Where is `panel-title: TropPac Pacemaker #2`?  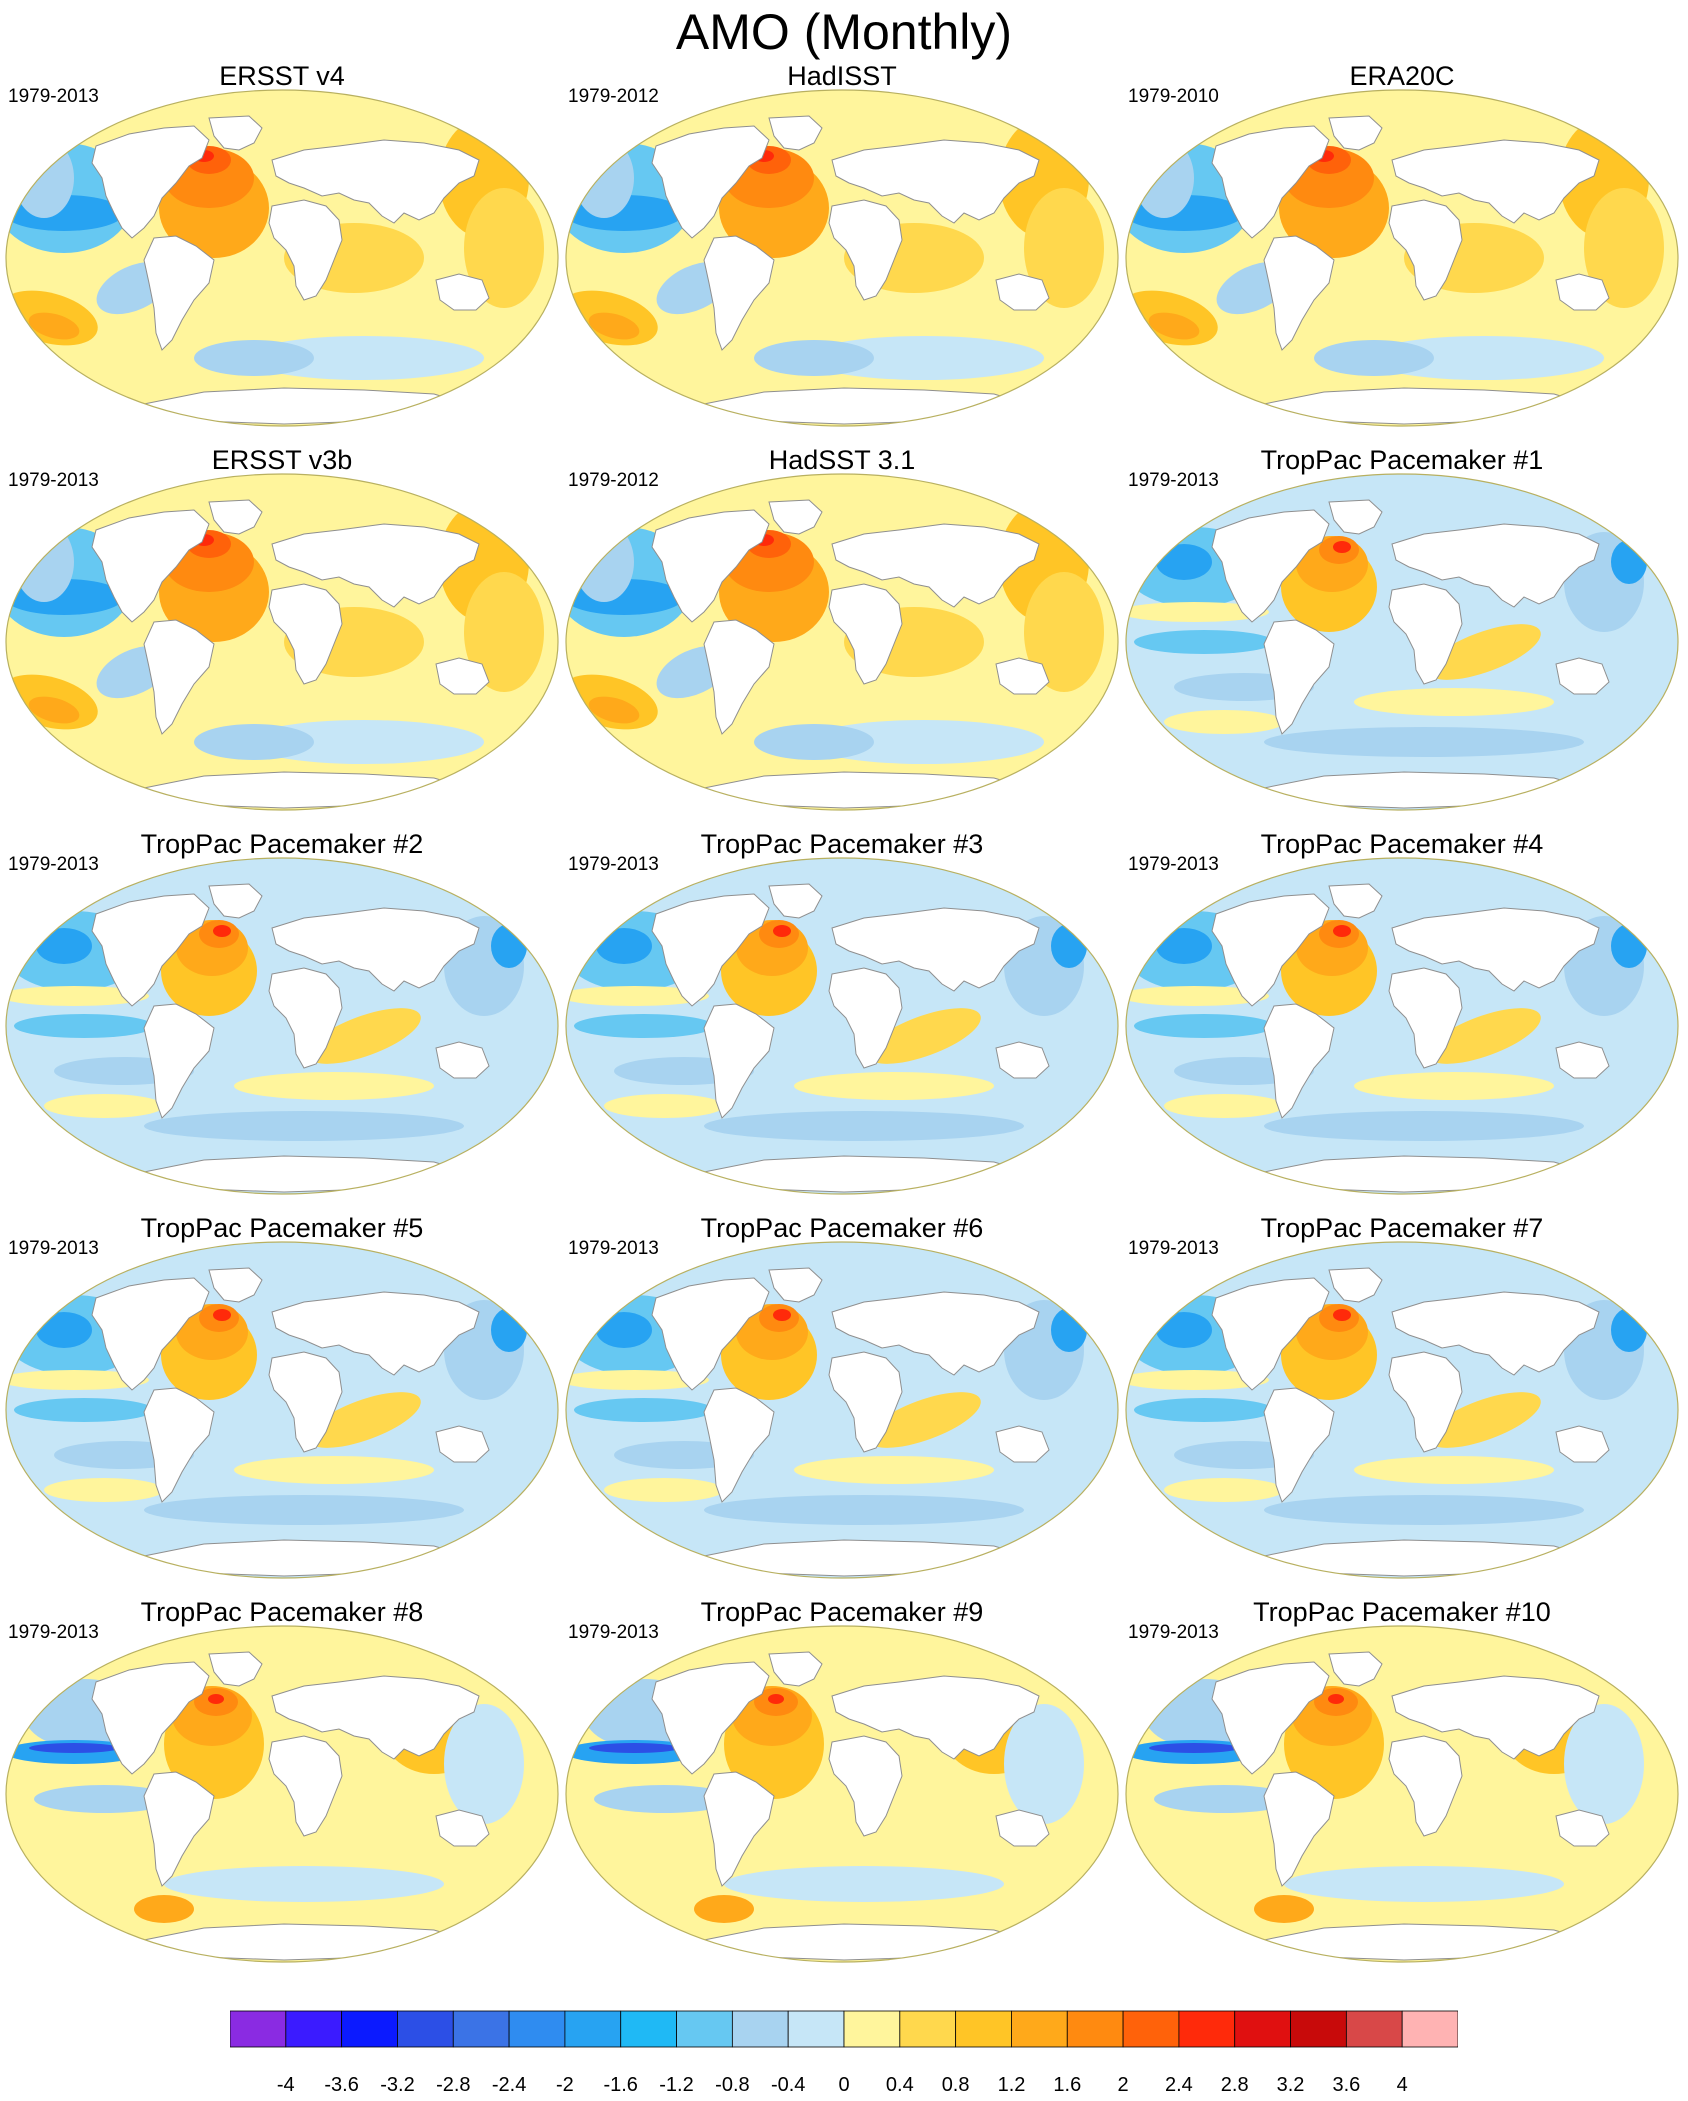
panel-title: TropPac Pacemaker #2 is located at coordinates (282, 844).